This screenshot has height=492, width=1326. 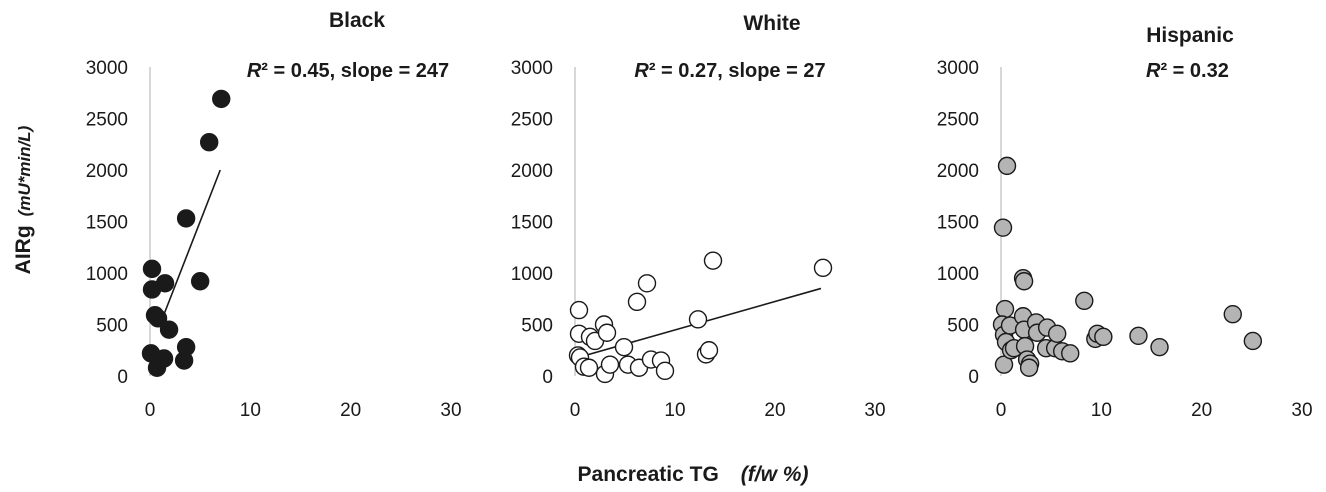 I want to click on annotation-values: ² = 0.32, so click(x=1194, y=71).